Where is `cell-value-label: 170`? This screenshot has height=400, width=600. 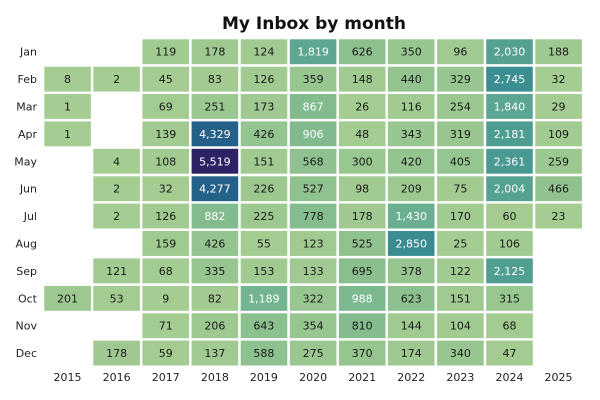 cell-value-label: 170 is located at coordinates (460, 216).